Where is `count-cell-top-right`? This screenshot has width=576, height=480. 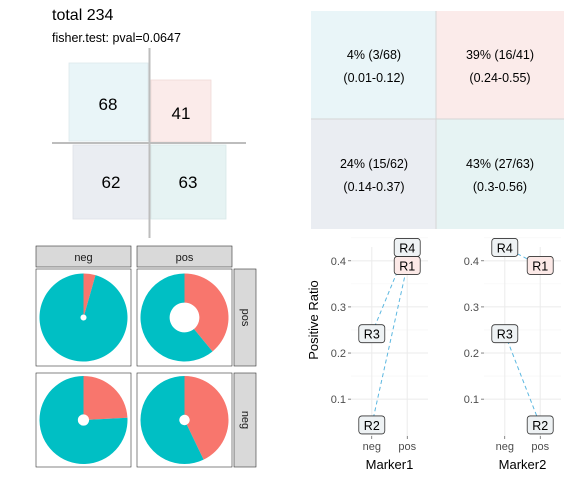
count-cell-top-right is located at coordinates (181, 111).